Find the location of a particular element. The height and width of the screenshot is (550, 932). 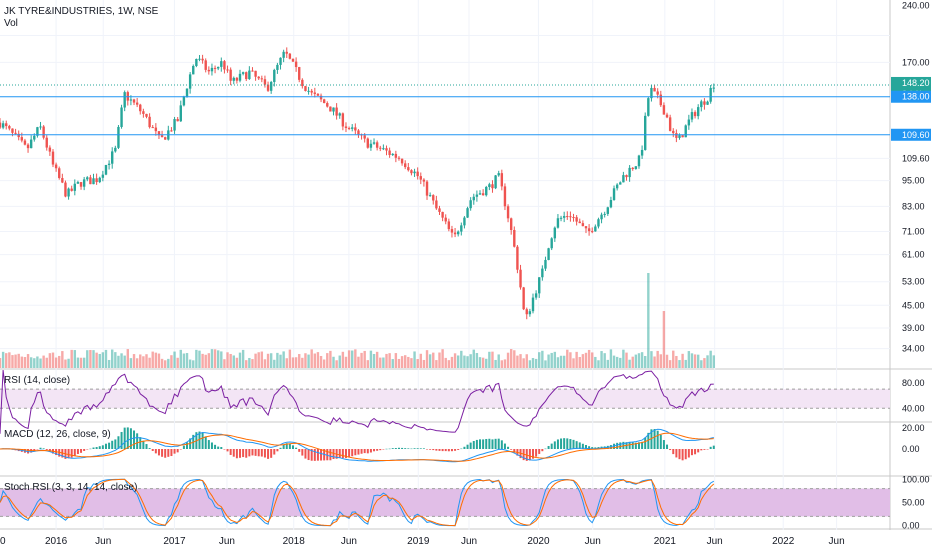

stoch-rsi-pane is located at coordinates (445, 502).